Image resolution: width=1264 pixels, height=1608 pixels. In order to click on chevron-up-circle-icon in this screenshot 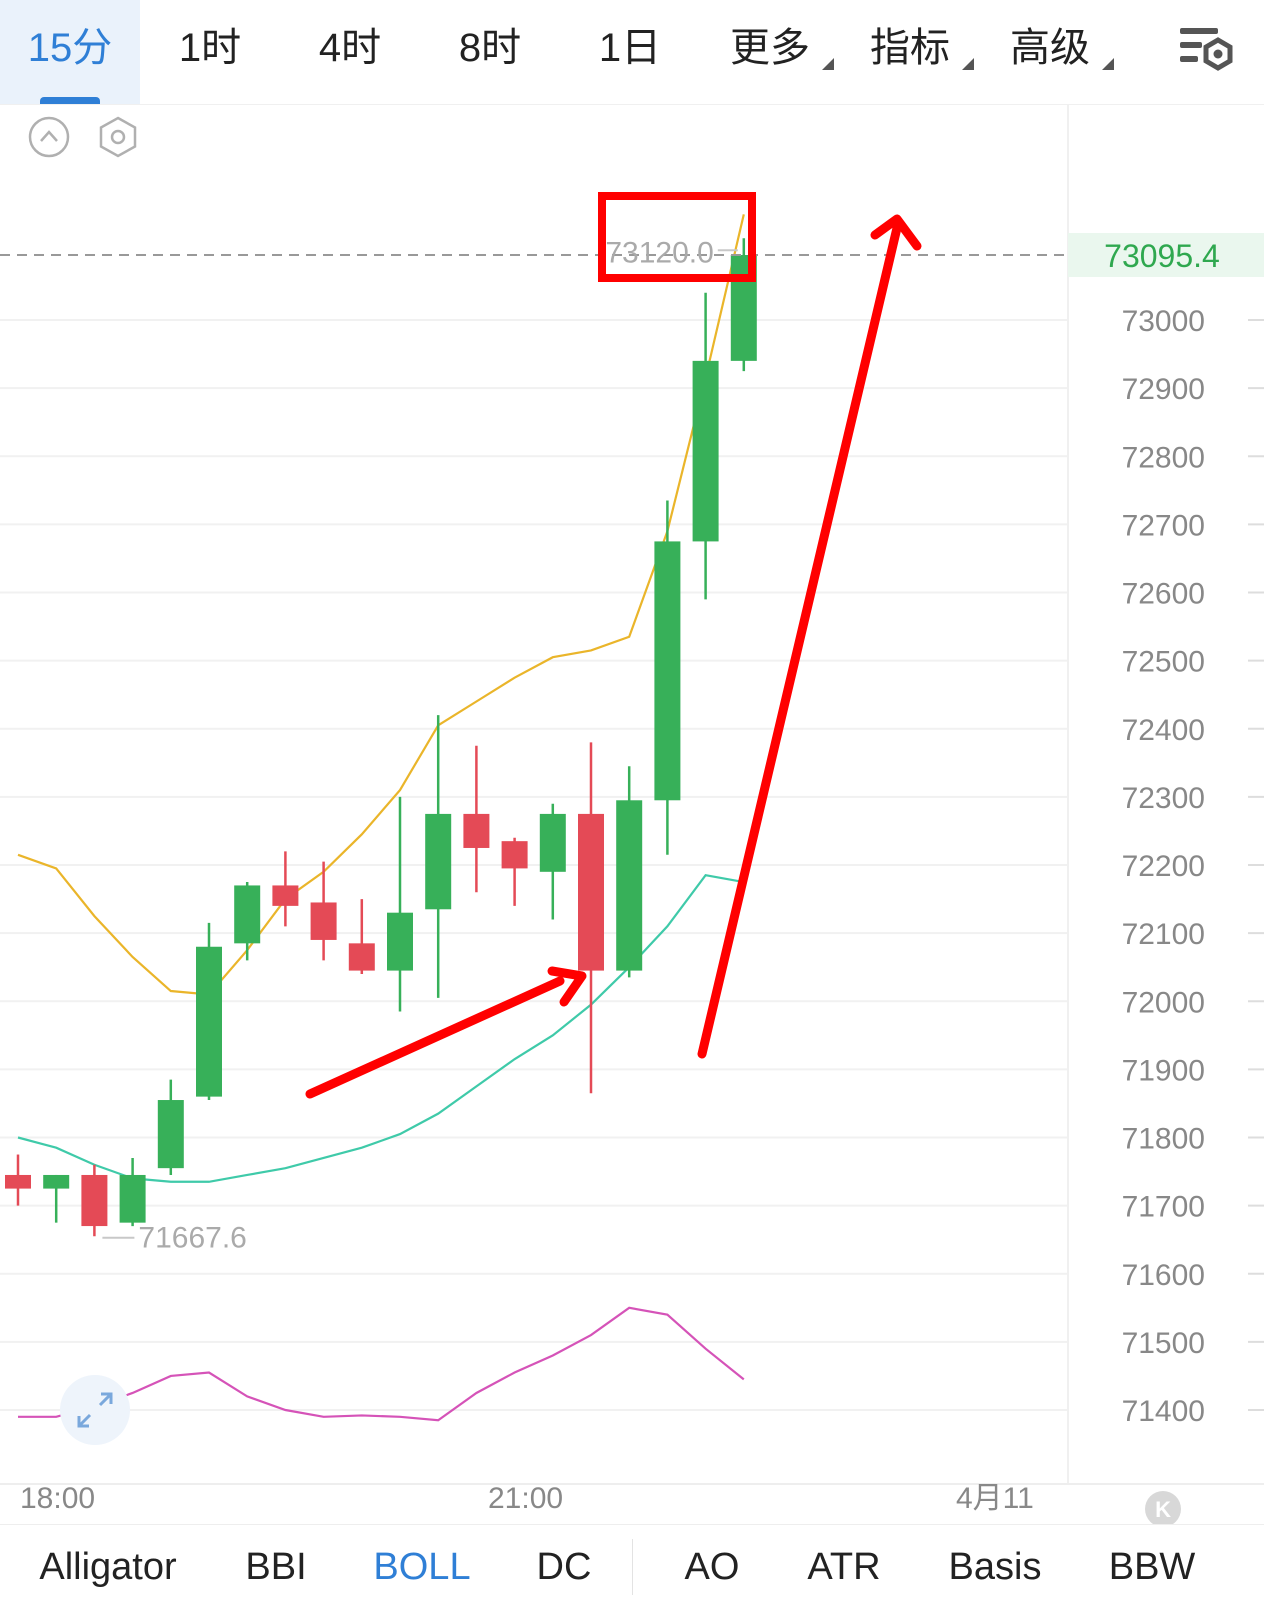, I will do `click(49, 137)`.